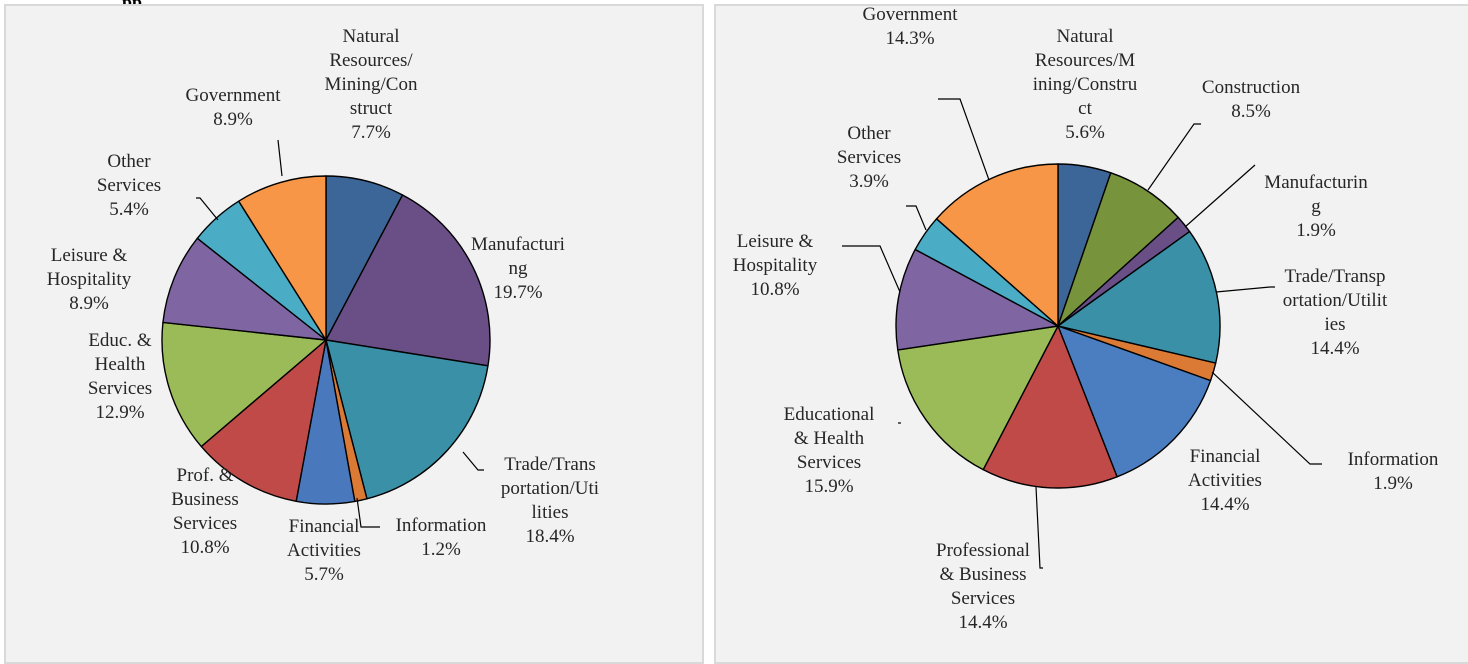 The width and height of the screenshot is (1468, 664). I want to click on data-label: Trade/Trans portation/Uti lities 18.4%, so click(550, 500).